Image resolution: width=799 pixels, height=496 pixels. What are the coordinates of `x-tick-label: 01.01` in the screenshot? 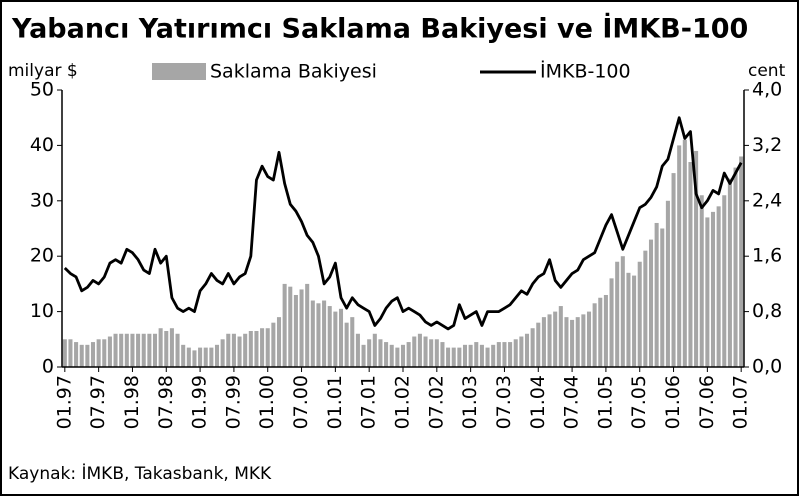 It's located at (335, 402).